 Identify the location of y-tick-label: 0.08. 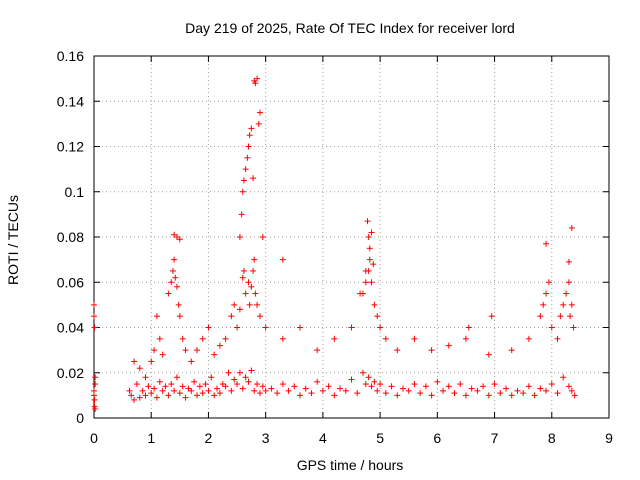
(70, 237).